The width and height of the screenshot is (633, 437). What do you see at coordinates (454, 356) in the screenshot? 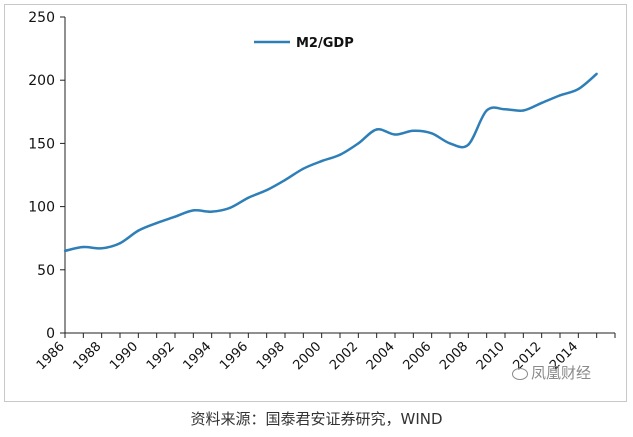
I see `x-tick-label: 2008` at bounding box center [454, 356].